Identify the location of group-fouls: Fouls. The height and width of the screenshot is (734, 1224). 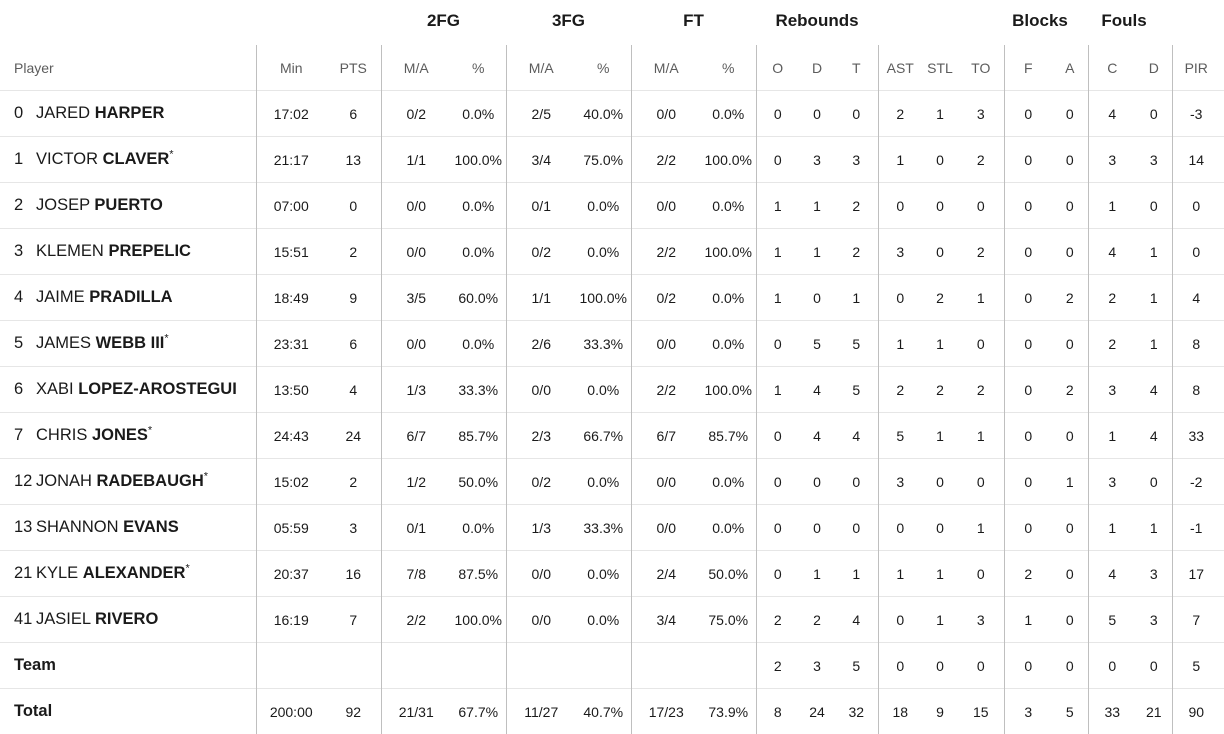
(1124, 21).